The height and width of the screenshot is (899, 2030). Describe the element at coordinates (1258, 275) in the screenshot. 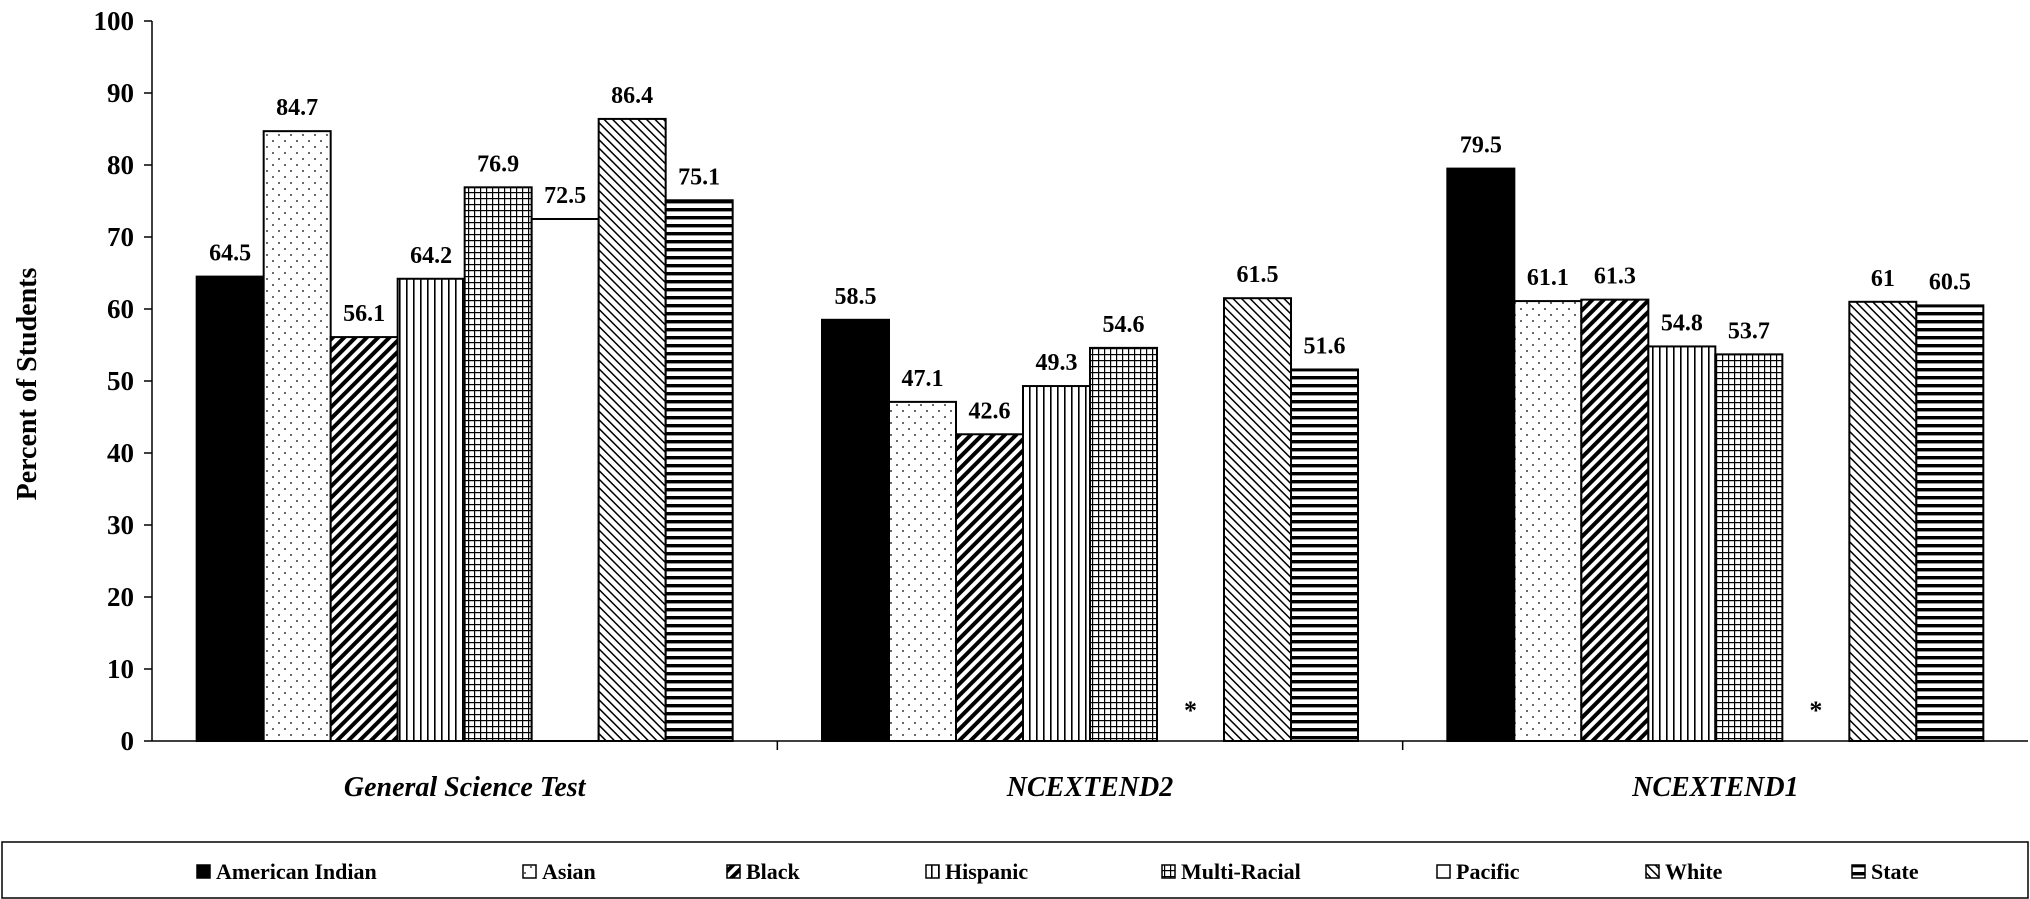

I see `data-label: 61.5` at that location.